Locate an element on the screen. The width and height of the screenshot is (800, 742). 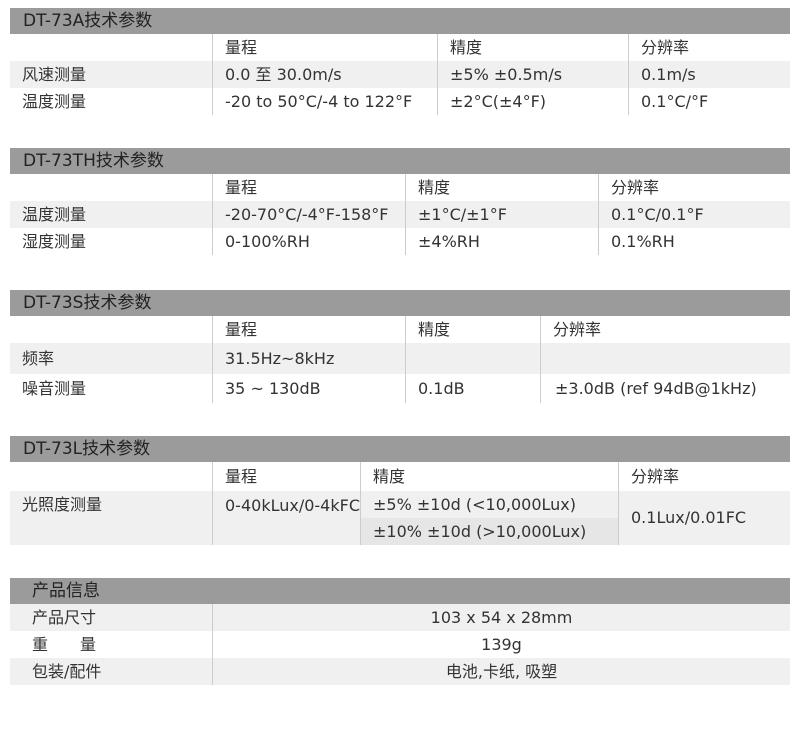
cell-accuracy: 0.1dB is located at coordinates (472, 388).